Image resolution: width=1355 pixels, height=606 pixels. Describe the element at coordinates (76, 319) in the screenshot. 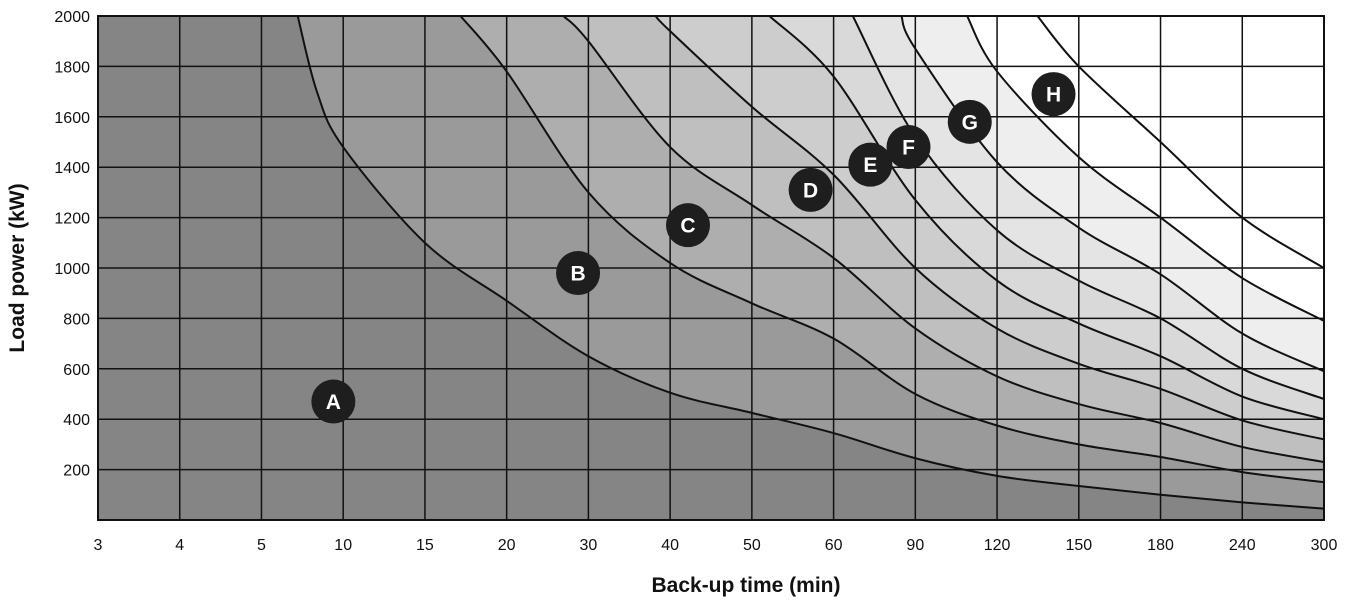

I see `y-tick-label: 800` at that location.